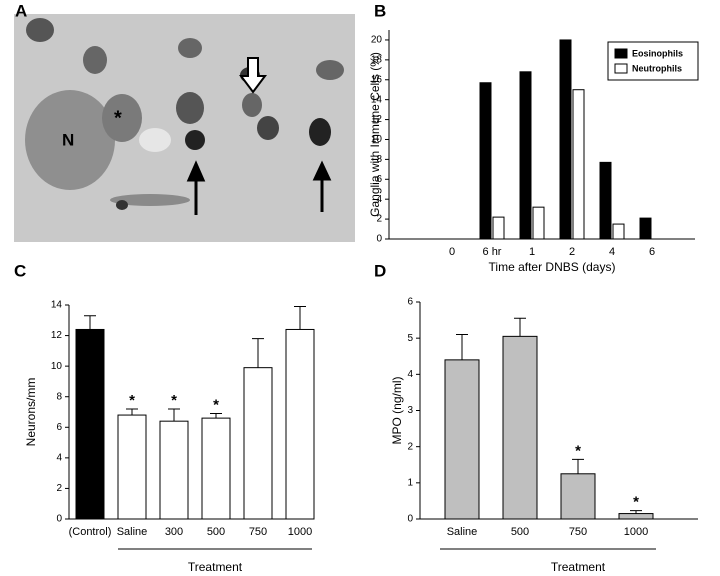 The height and width of the screenshot is (576, 720). What do you see at coordinates (377, 40) in the screenshot?
I see `y-tick-label: 20` at bounding box center [377, 40].